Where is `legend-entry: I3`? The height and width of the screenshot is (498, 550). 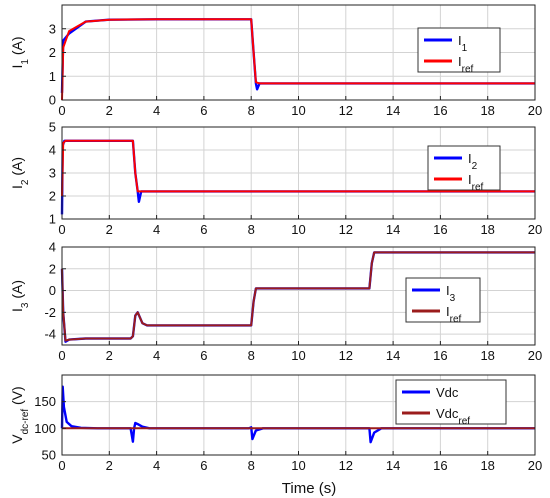 legend-entry: I3 is located at coordinates (451, 293).